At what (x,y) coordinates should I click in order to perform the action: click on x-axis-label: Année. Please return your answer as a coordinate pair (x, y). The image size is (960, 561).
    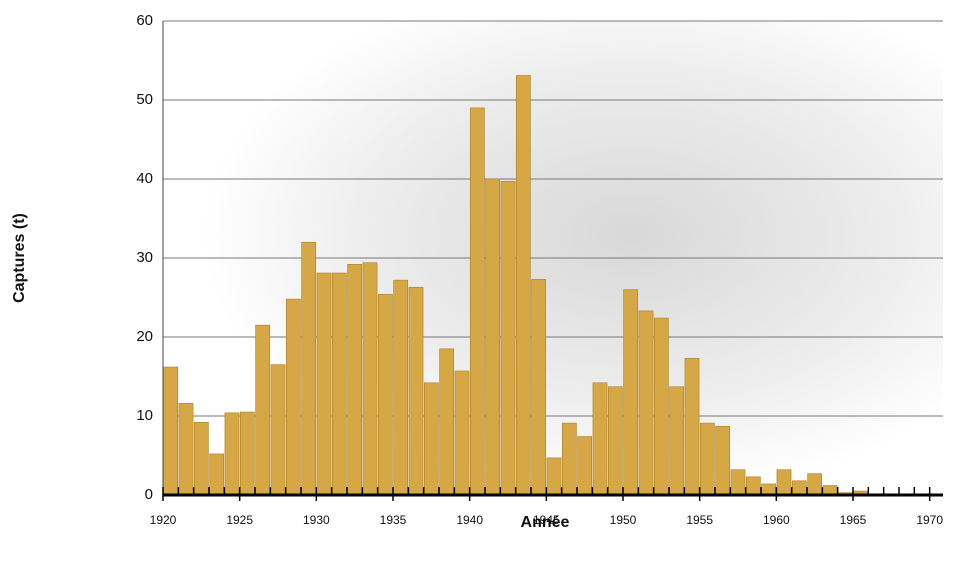
    Looking at the image, I should click on (545, 522).